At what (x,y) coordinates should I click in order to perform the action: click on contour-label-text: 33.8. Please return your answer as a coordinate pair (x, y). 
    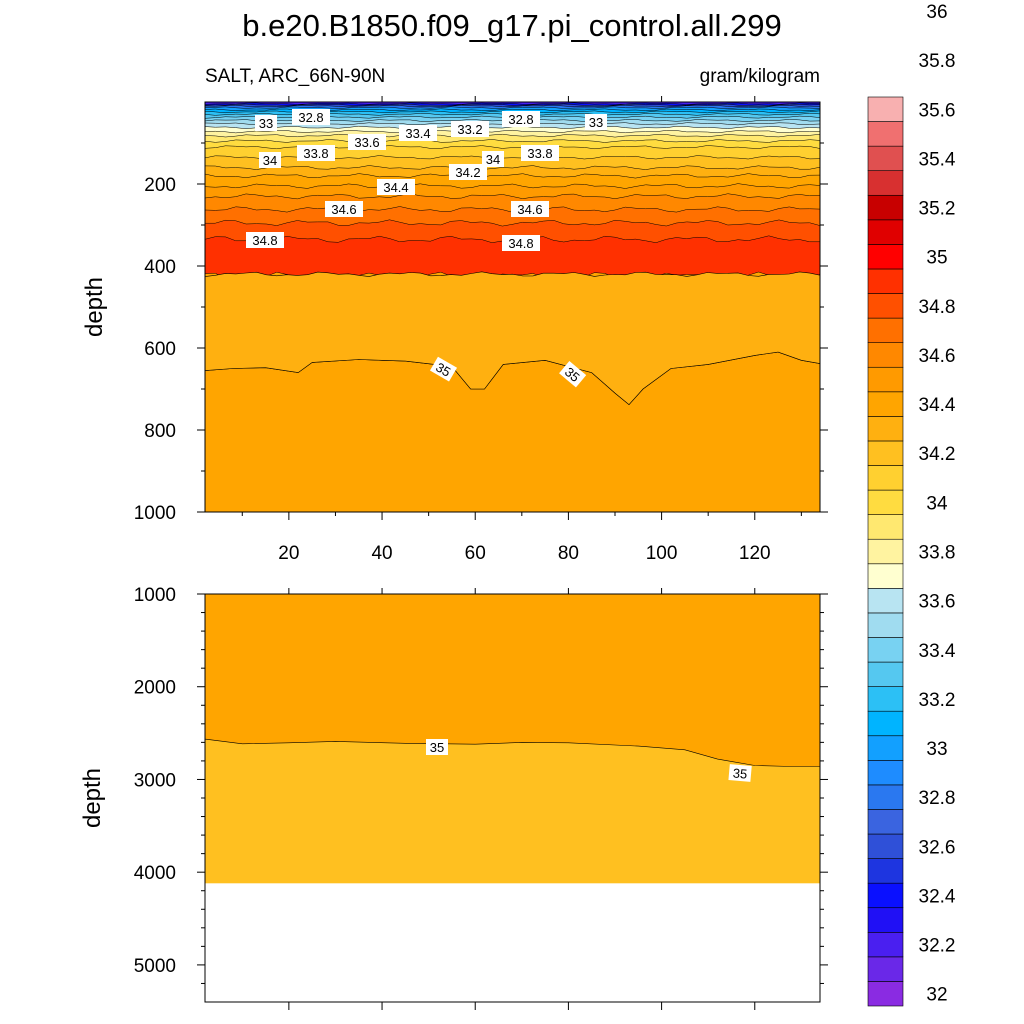
    Looking at the image, I should click on (539, 153).